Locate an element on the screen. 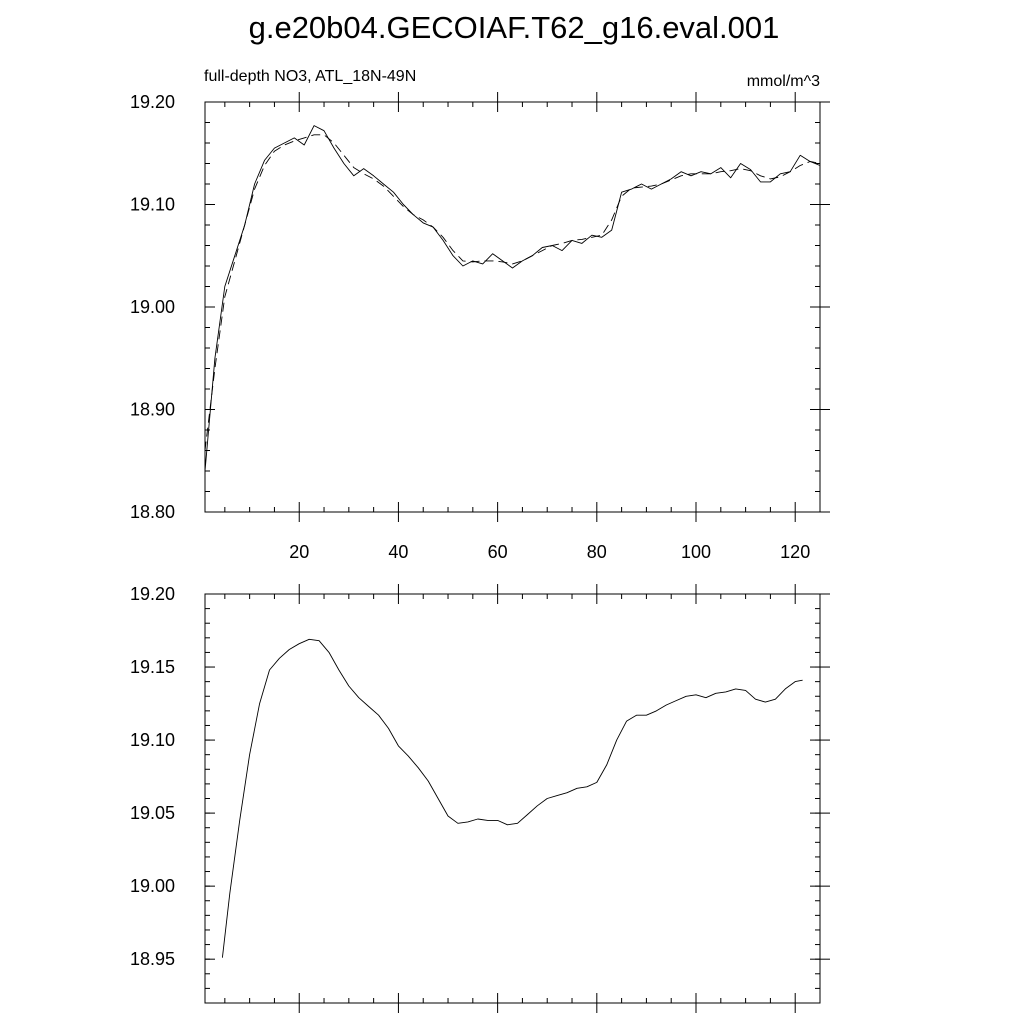 This screenshot has height=1024, width=1024. bottom-y-tick-label: 18.95 is located at coordinates (152, 959).